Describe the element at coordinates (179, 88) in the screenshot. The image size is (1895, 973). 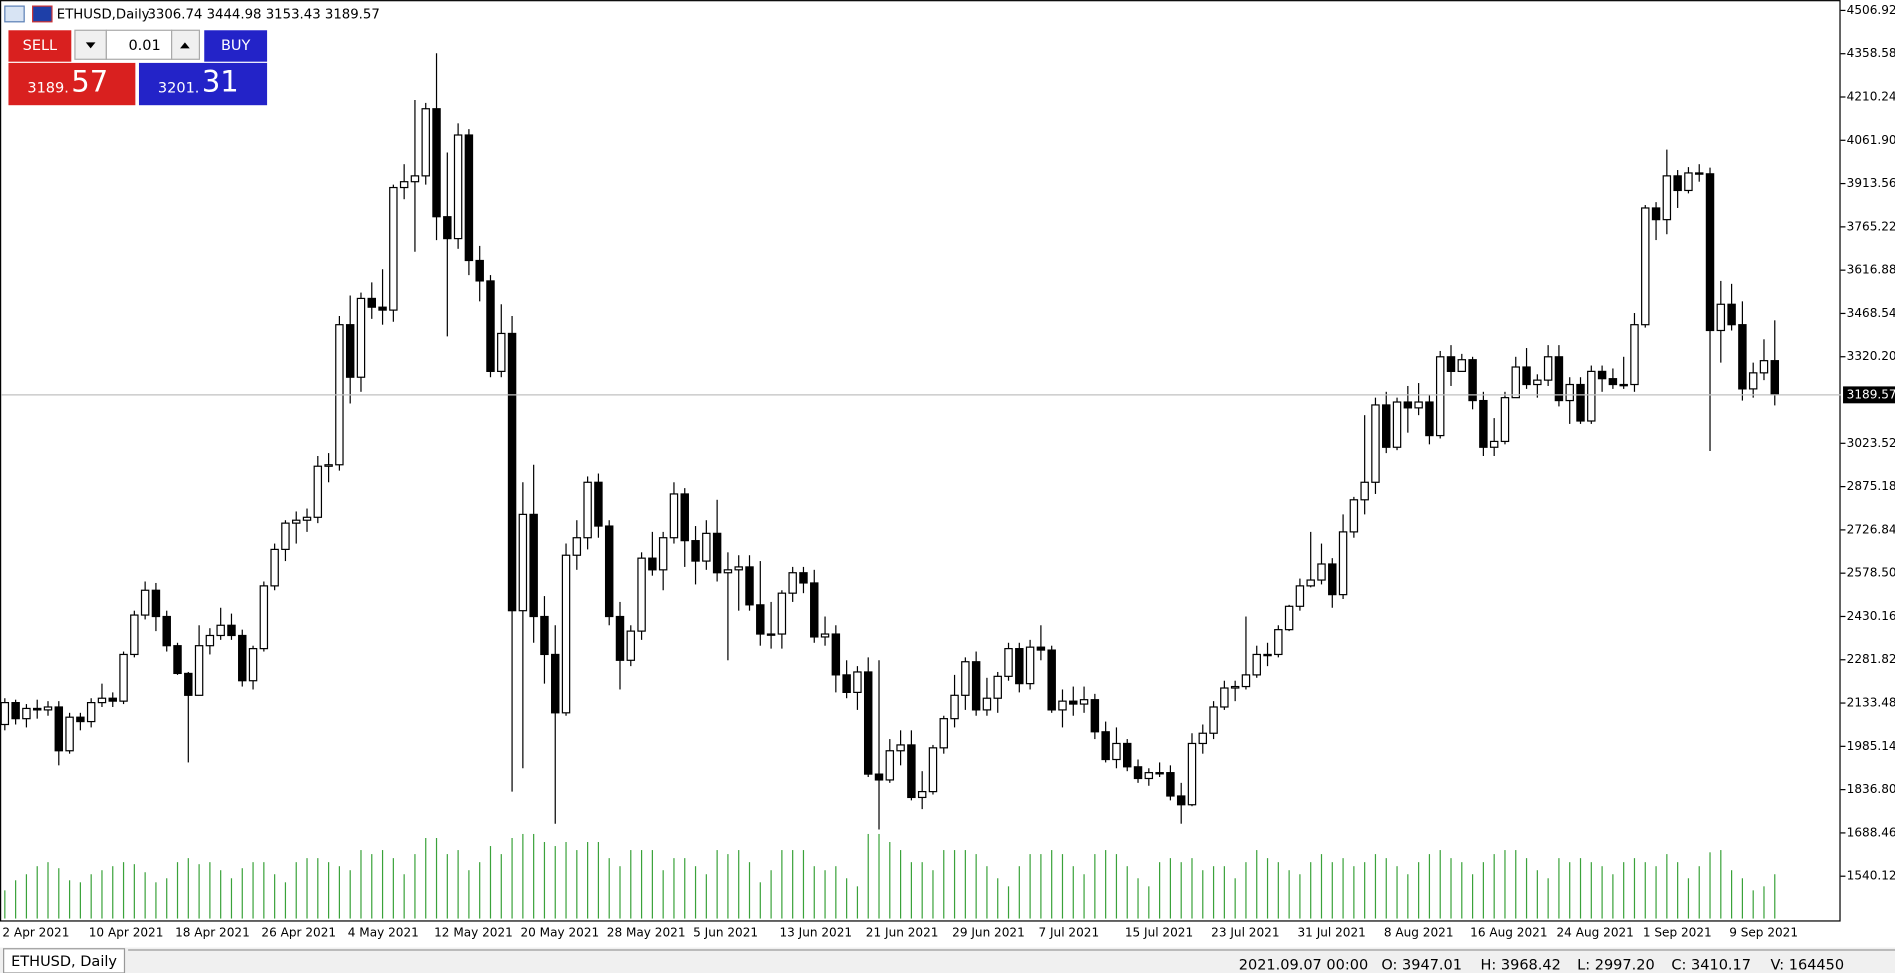
I see `ask-main: 3201.` at that location.